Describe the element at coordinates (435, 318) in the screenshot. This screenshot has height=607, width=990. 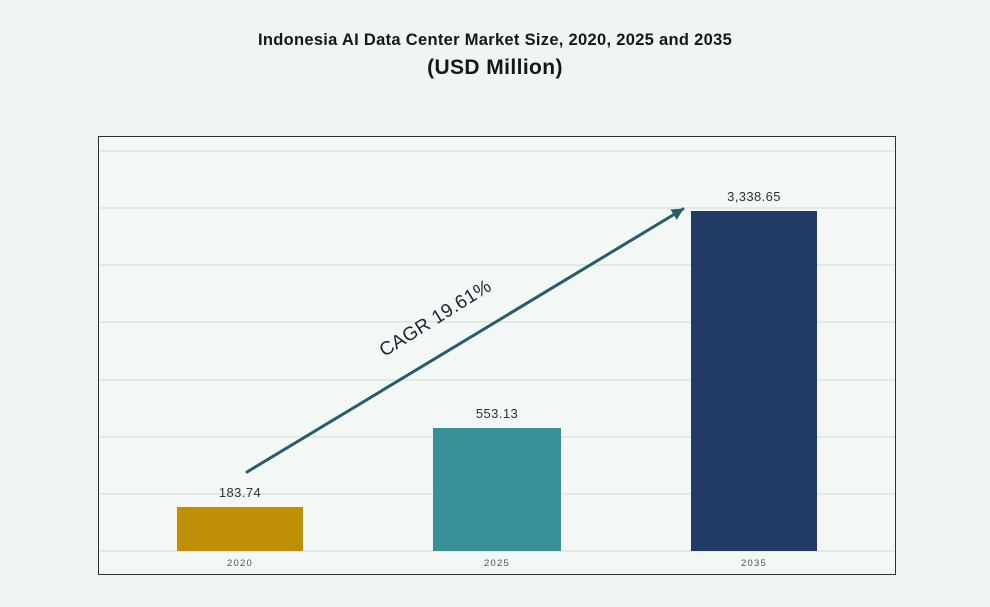
I see `cagr-annotation: CAGR 19.61%` at that location.